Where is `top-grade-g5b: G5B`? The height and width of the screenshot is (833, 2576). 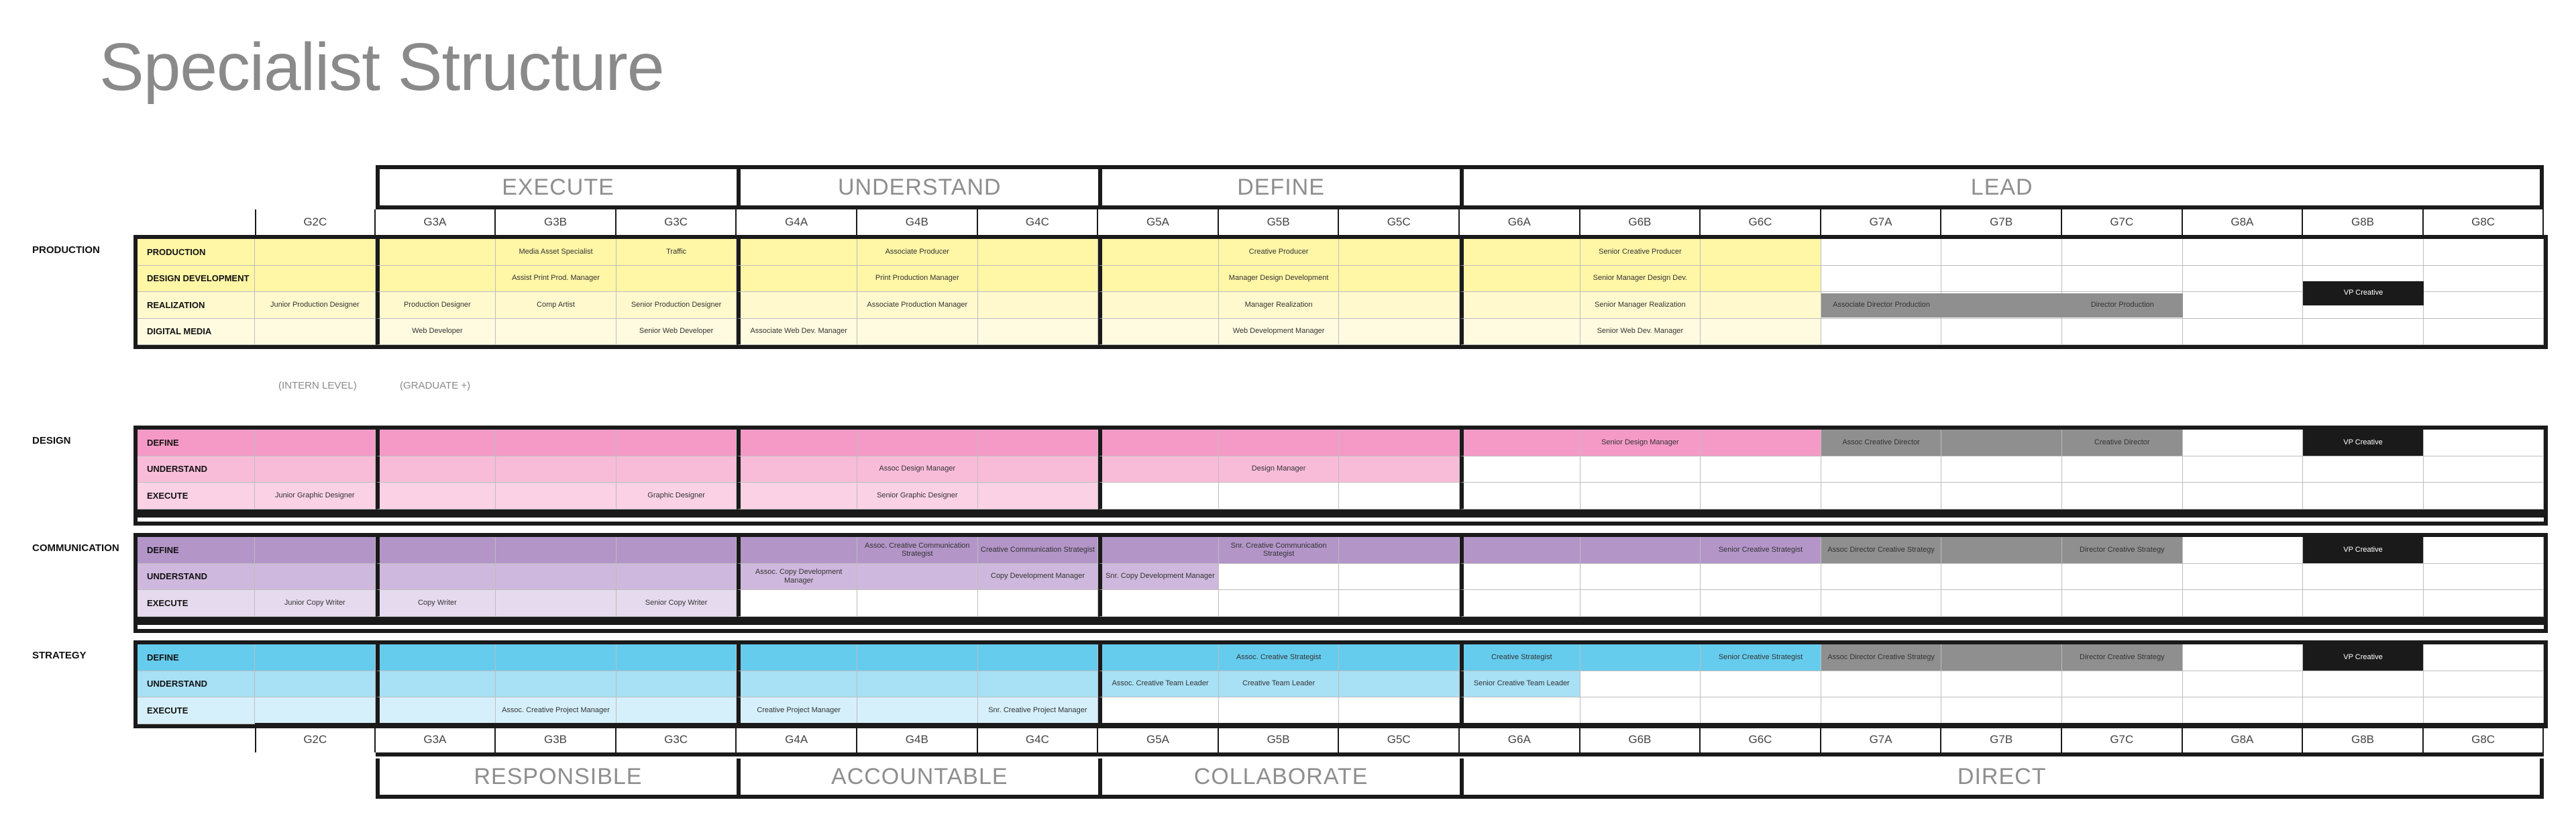
top-grade-g5b: G5B is located at coordinates (1279, 222).